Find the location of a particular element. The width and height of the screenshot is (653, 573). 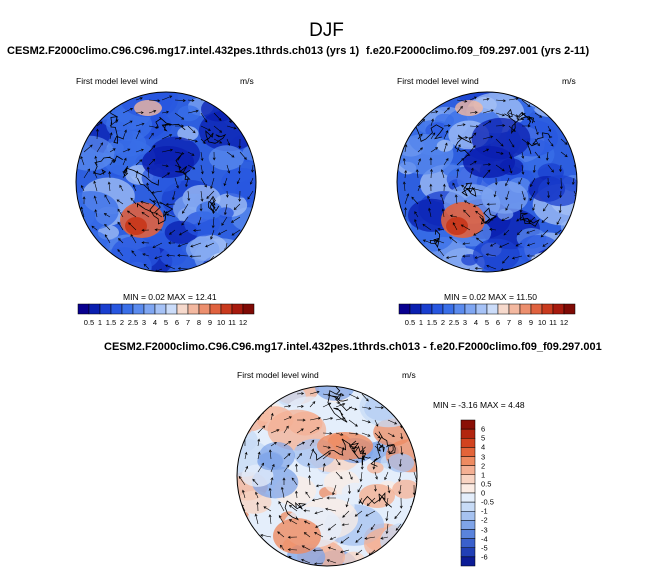

panel3-polar-map is located at coordinates (327, 476).